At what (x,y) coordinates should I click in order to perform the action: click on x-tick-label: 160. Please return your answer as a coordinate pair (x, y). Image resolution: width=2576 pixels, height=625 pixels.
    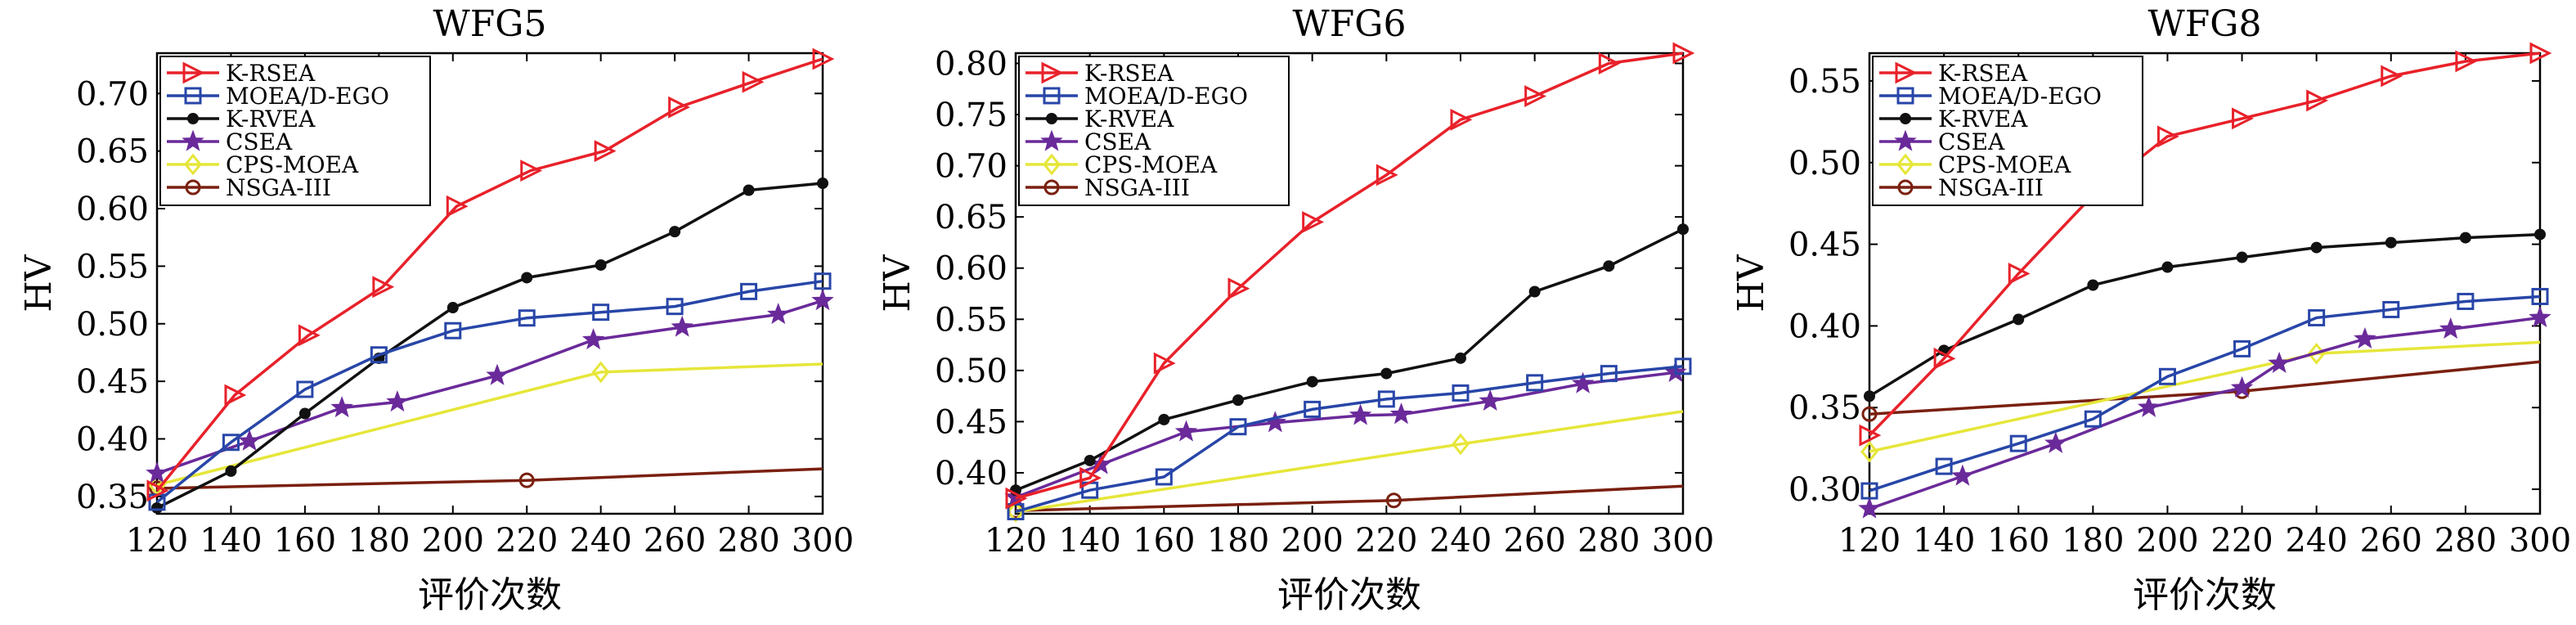
    Looking at the image, I should click on (1164, 541).